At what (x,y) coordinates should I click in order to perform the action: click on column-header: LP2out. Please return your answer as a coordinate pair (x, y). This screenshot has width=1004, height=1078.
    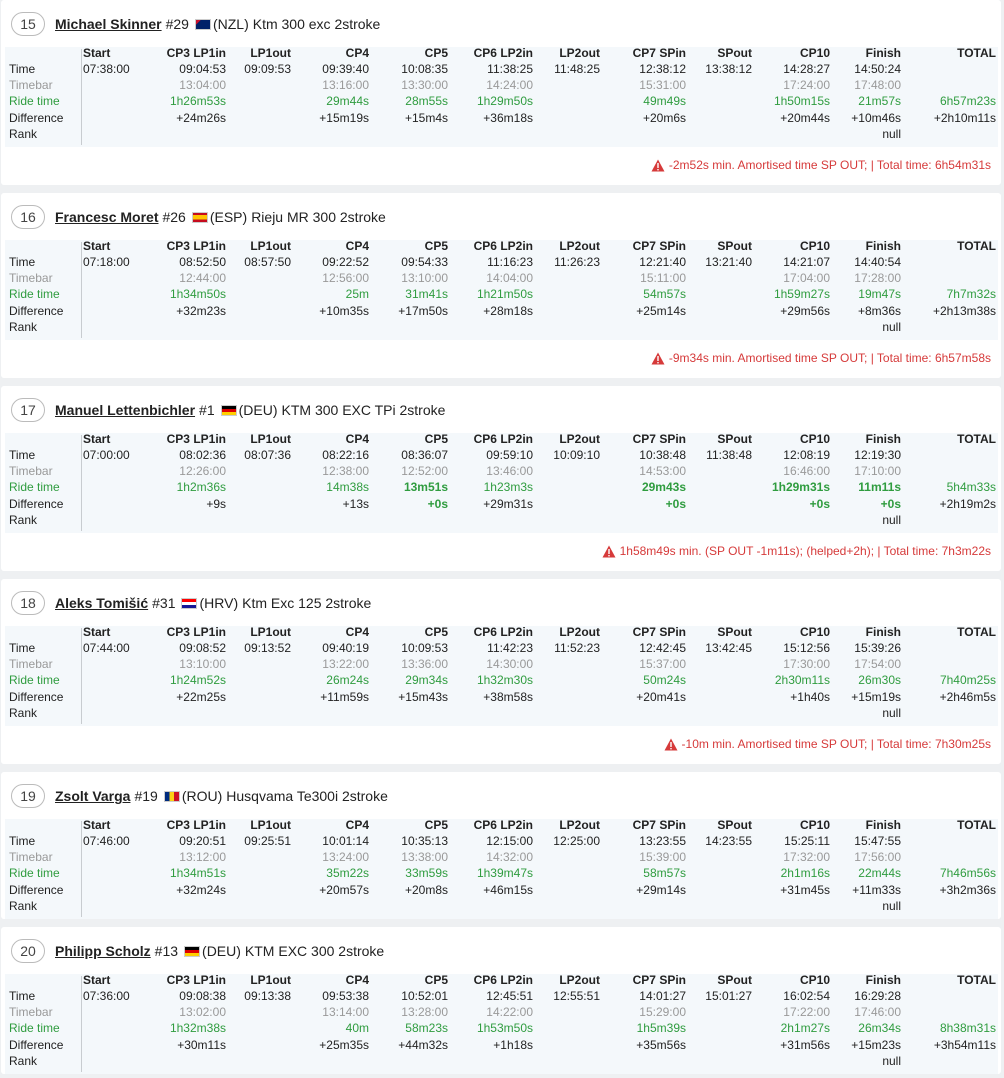
    Looking at the image, I should click on (579, 439).